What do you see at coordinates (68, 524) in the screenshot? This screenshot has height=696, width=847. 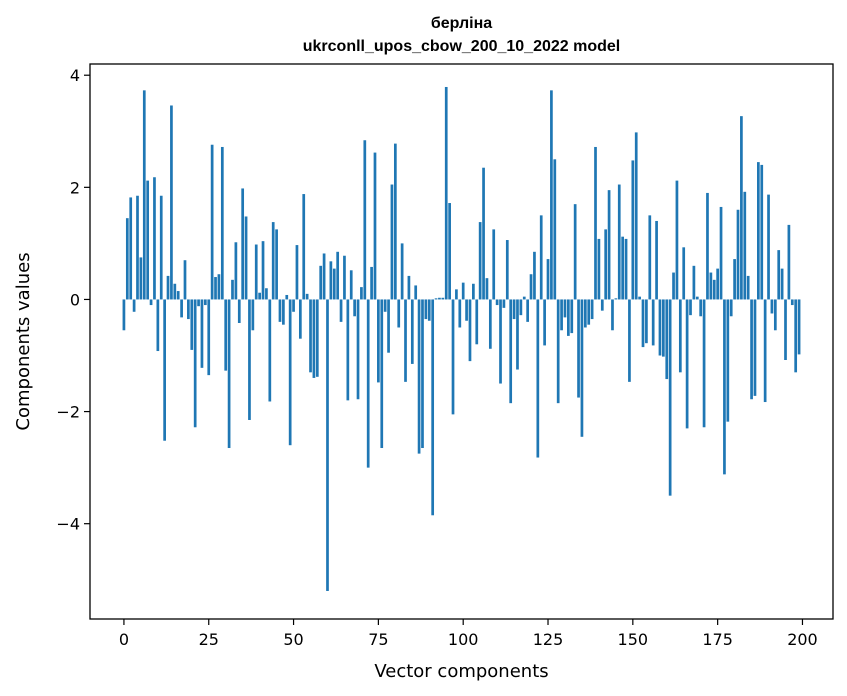 I see `y-tick-label: −4` at bounding box center [68, 524].